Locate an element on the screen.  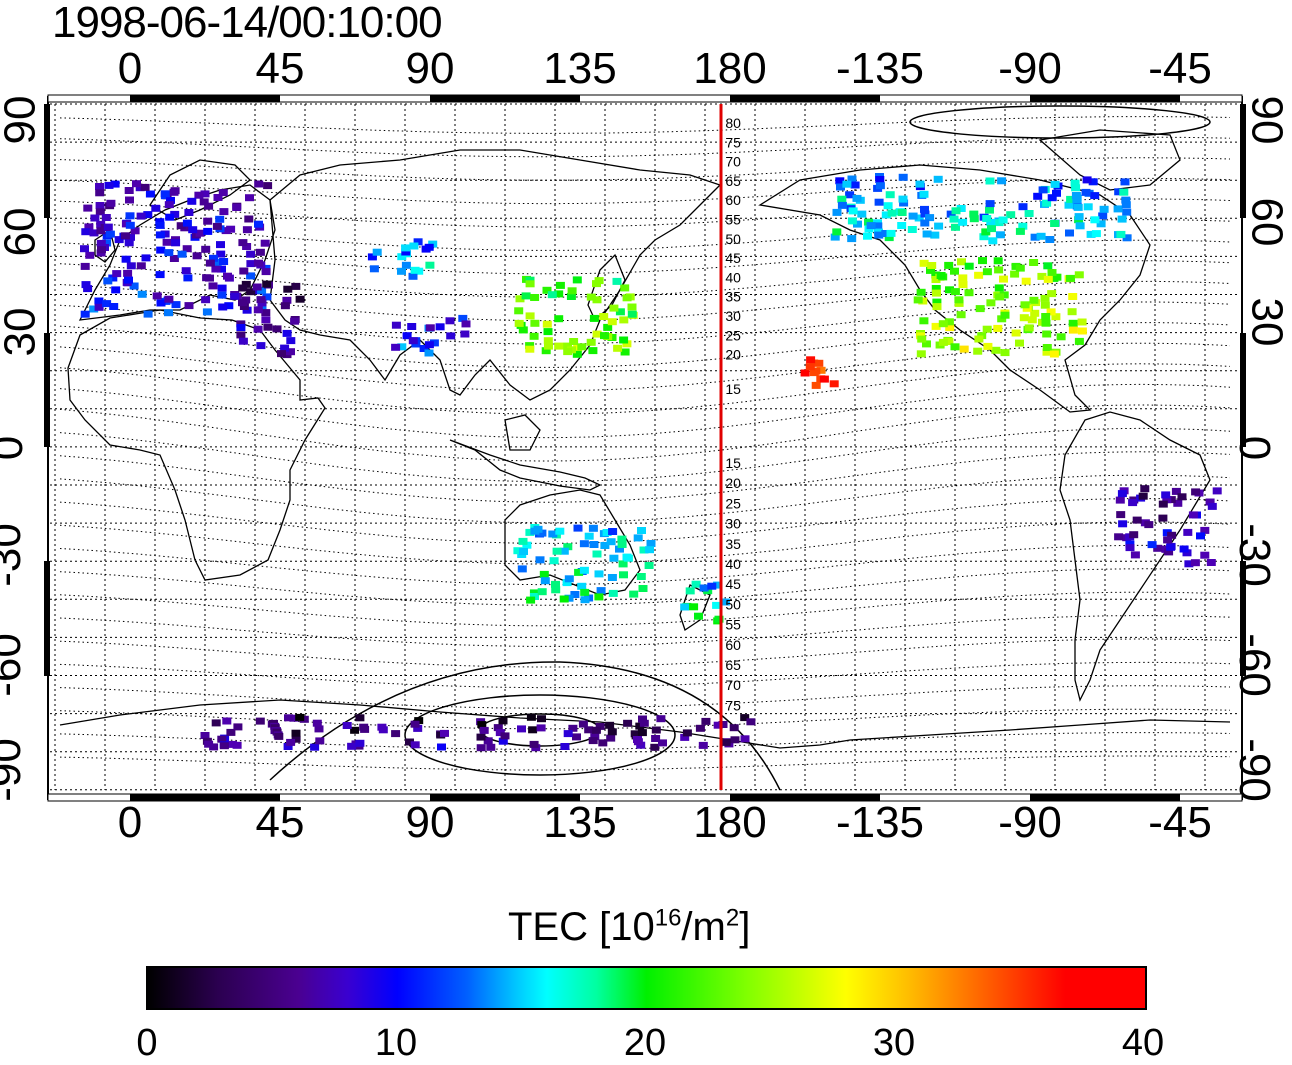
colorbar-title-main: TEC [10 is located at coordinates (581, 927).